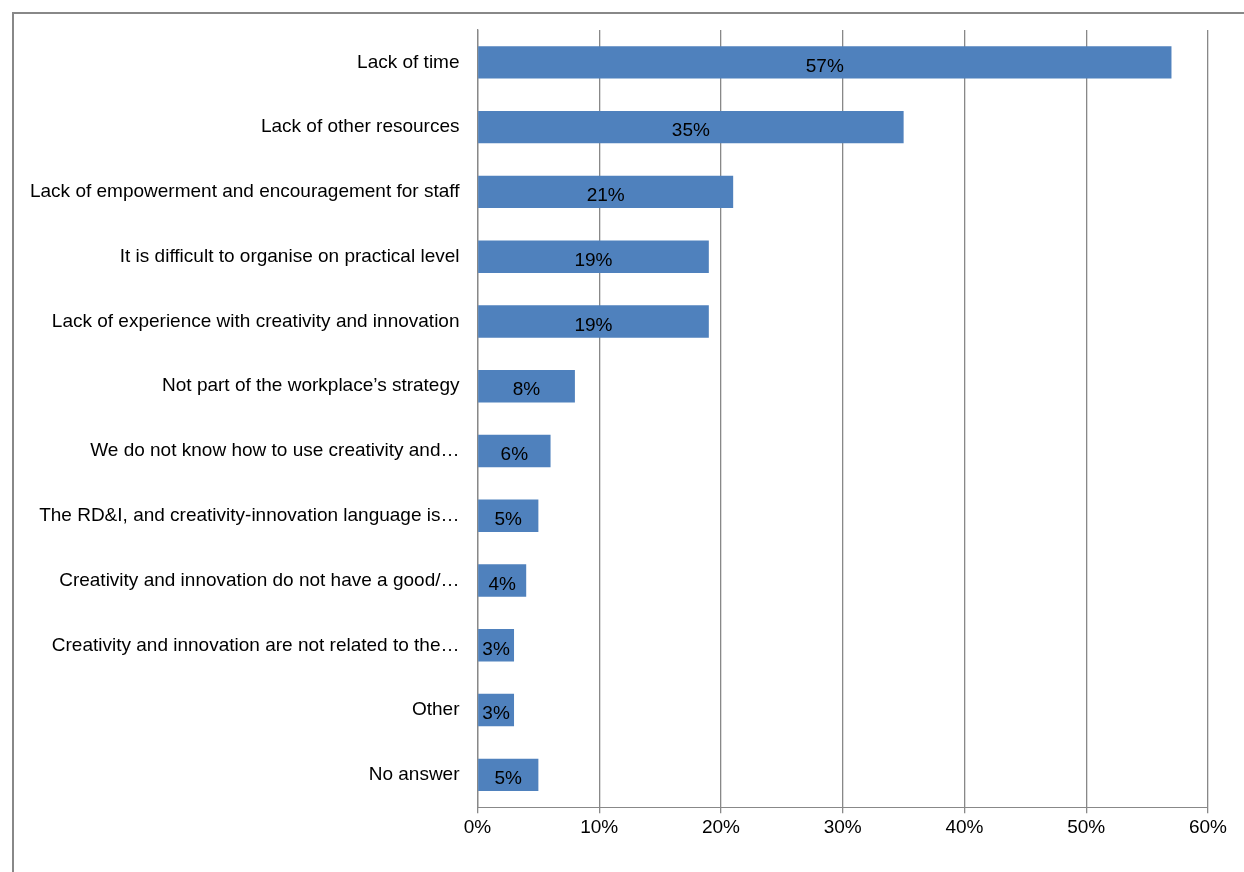 The image size is (1244, 872). Describe the element at coordinates (502, 583) in the screenshot. I see `data-label: 4%` at that location.